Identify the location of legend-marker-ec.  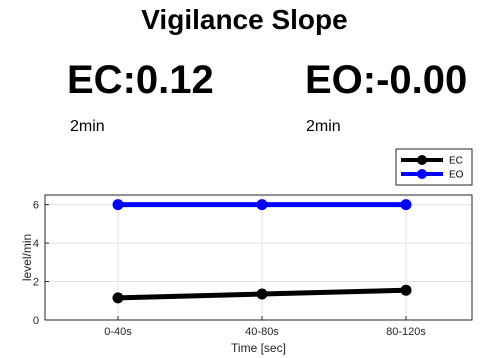
(422, 160).